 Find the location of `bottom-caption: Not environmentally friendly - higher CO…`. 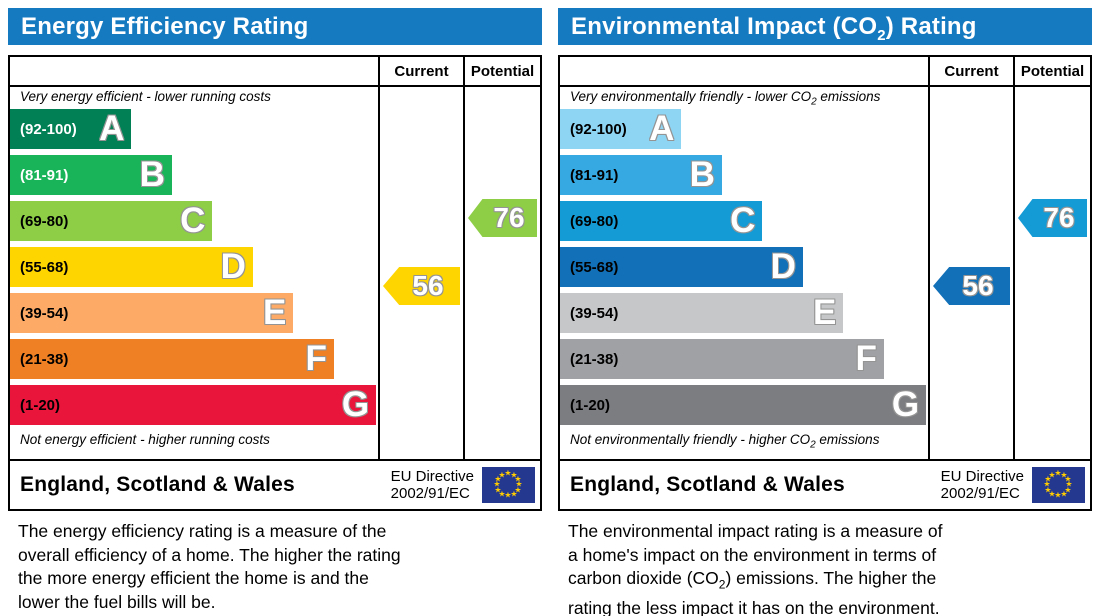

bottom-caption: Not environmentally friendly - higher CO… is located at coordinates (725, 441).